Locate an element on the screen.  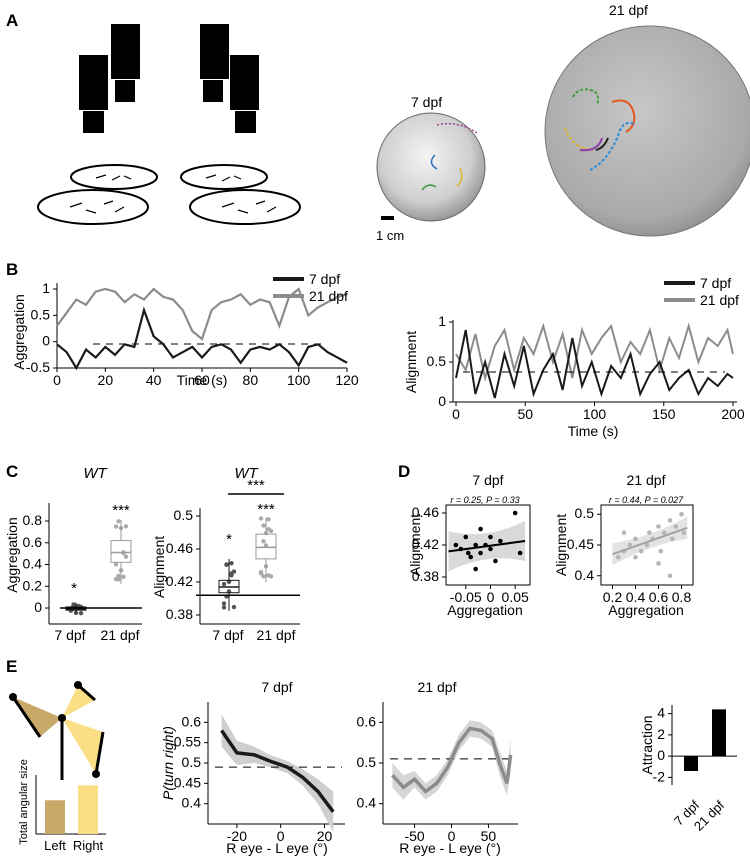
B-left-xtick-label: 20 is located at coordinates (106, 380).